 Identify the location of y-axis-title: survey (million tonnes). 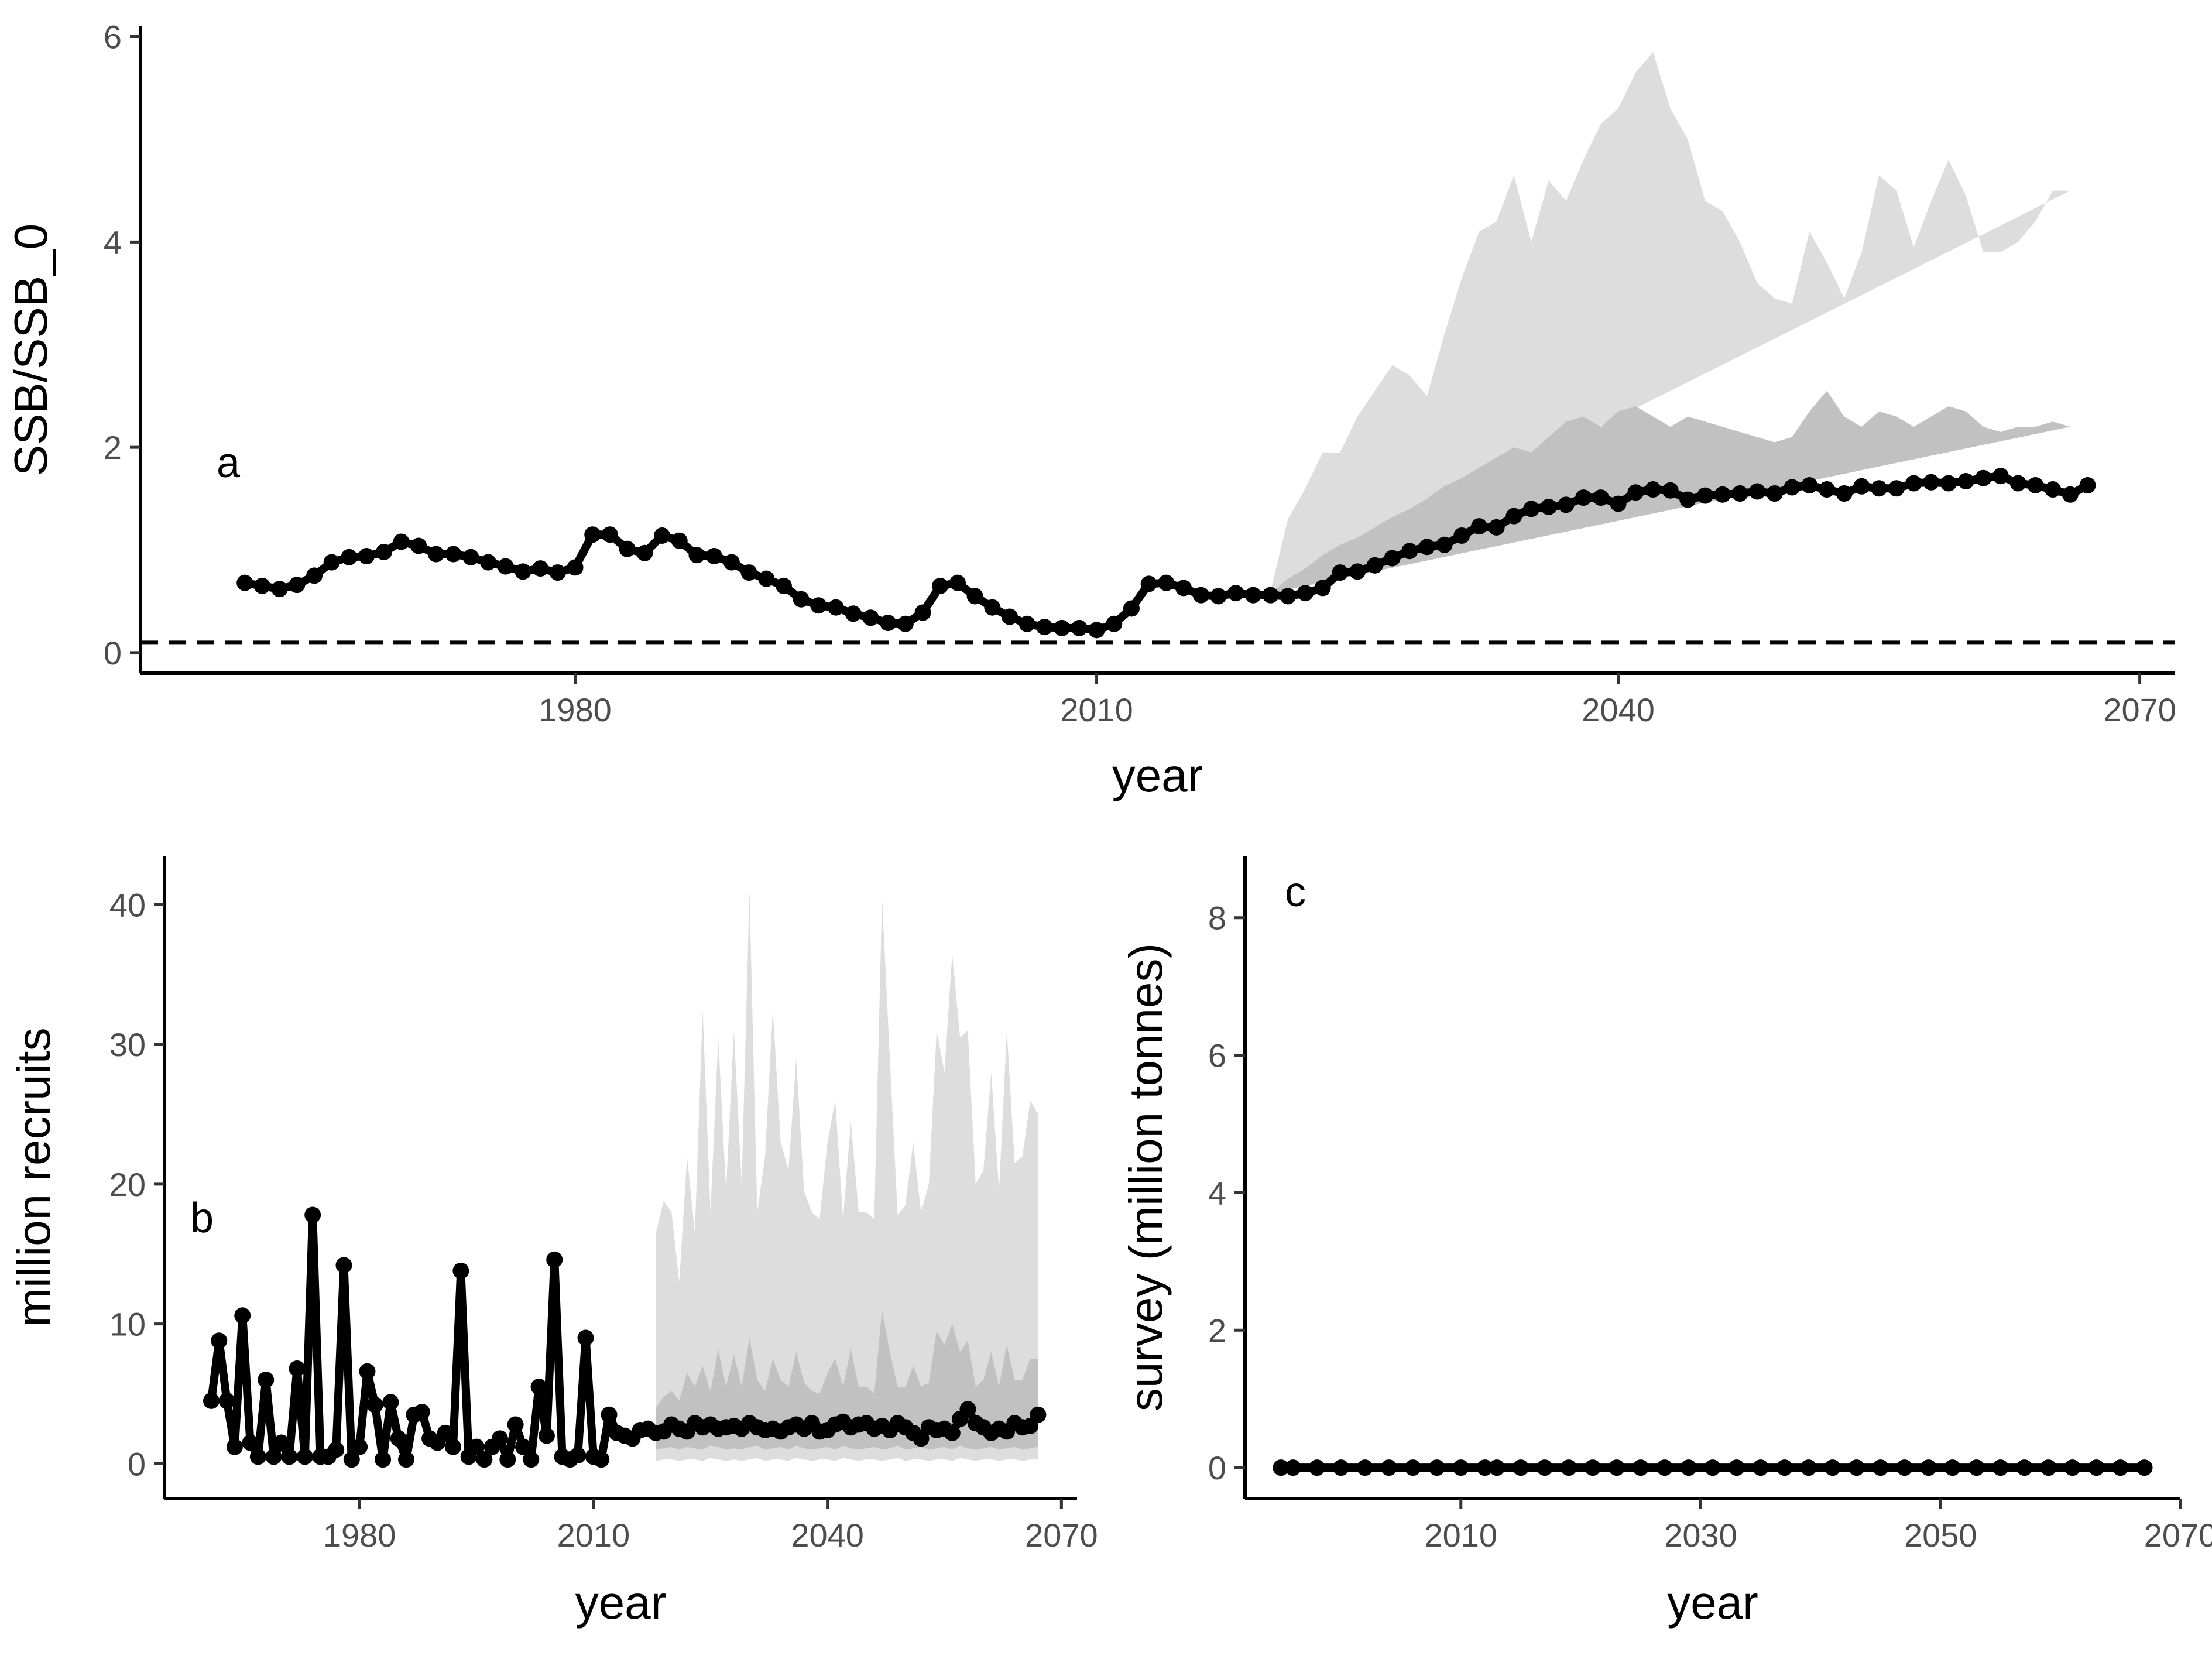
(1146, 1177).